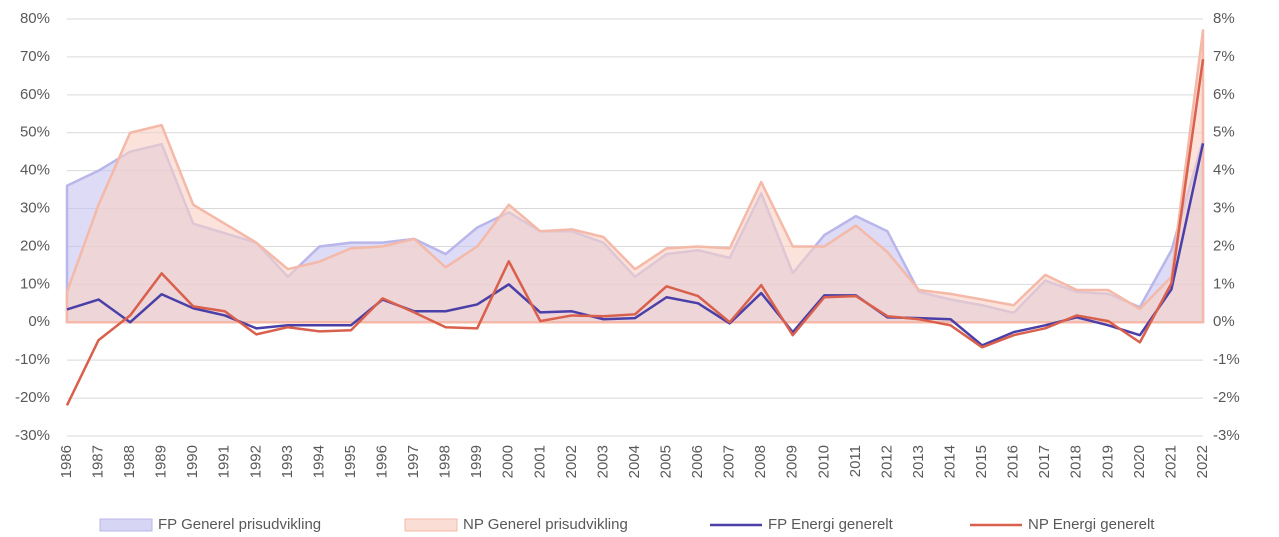 The image size is (1279, 537). I want to click on y2-tick-label: 5%, so click(1224, 132).